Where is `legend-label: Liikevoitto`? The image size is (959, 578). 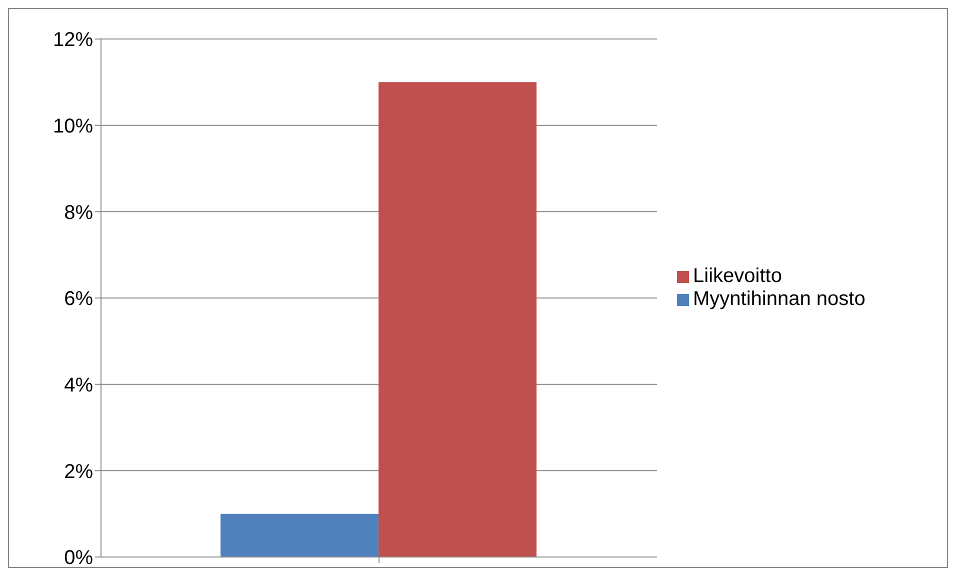 legend-label: Liikevoitto is located at coordinates (737, 276).